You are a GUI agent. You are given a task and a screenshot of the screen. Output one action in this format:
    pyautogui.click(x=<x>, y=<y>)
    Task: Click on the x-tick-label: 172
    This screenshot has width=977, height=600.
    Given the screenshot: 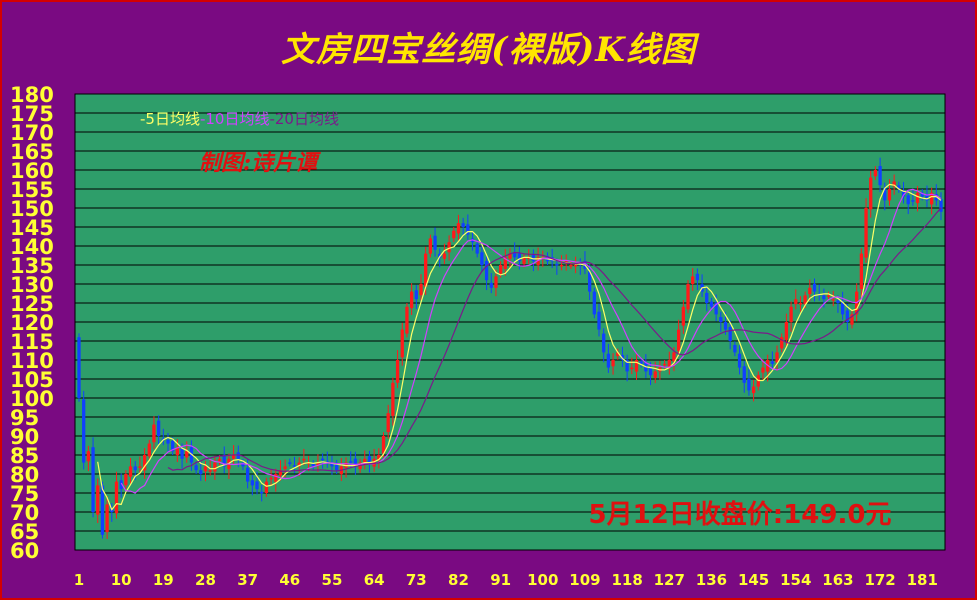 What is the action you would take?
    pyautogui.click(x=879, y=580)
    